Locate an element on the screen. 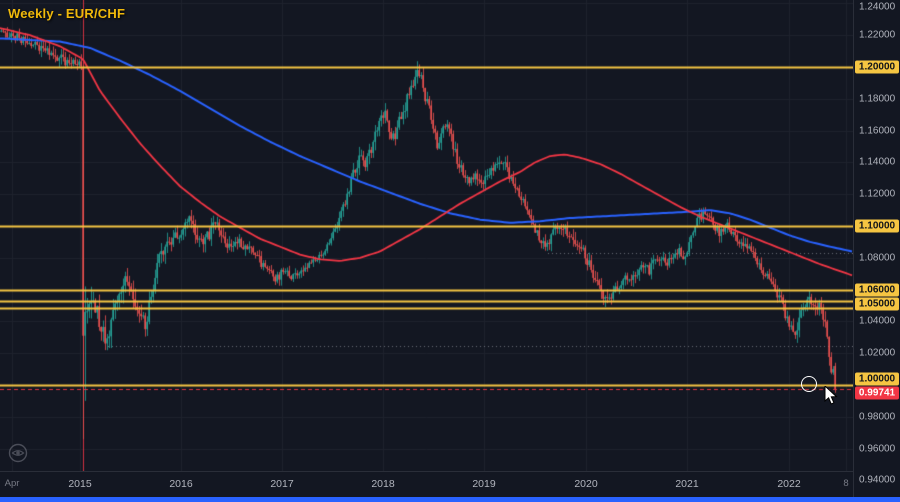 The width and height of the screenshot is (900, 502). time-axis: Apr 2015 2016 2017 2018 2019 2020 2021 2022 8 is located at coordinates (426, 484).